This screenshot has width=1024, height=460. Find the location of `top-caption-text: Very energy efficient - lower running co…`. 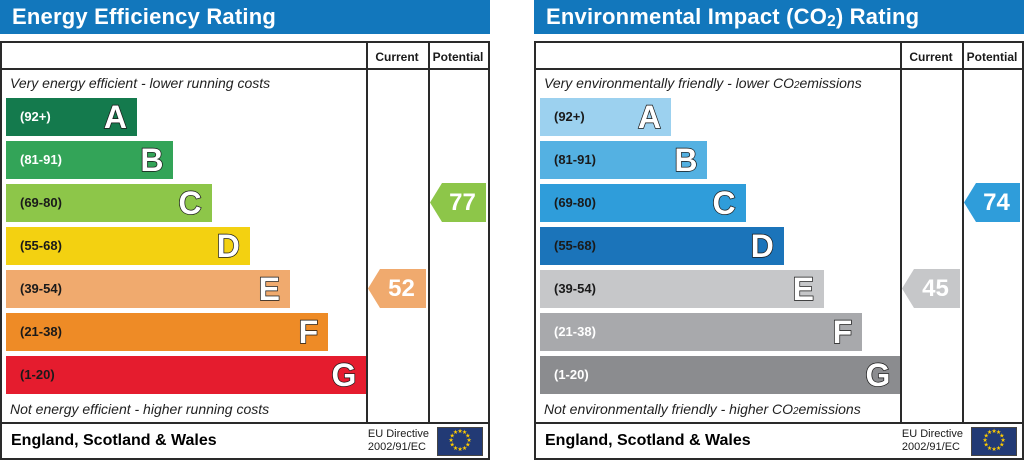

top-caption-text: Very energy efficient - lower running co… is located at coordinates (140, 82).